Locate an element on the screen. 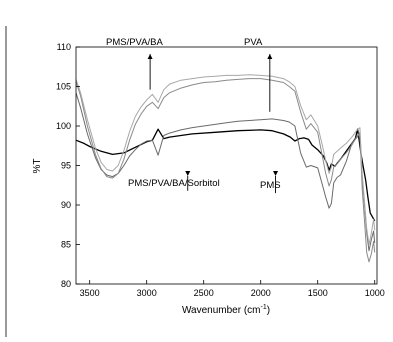 The width and height of the screenshot is (393, 342). x-tick-label: 1500 is located at coordinates (318, 293).